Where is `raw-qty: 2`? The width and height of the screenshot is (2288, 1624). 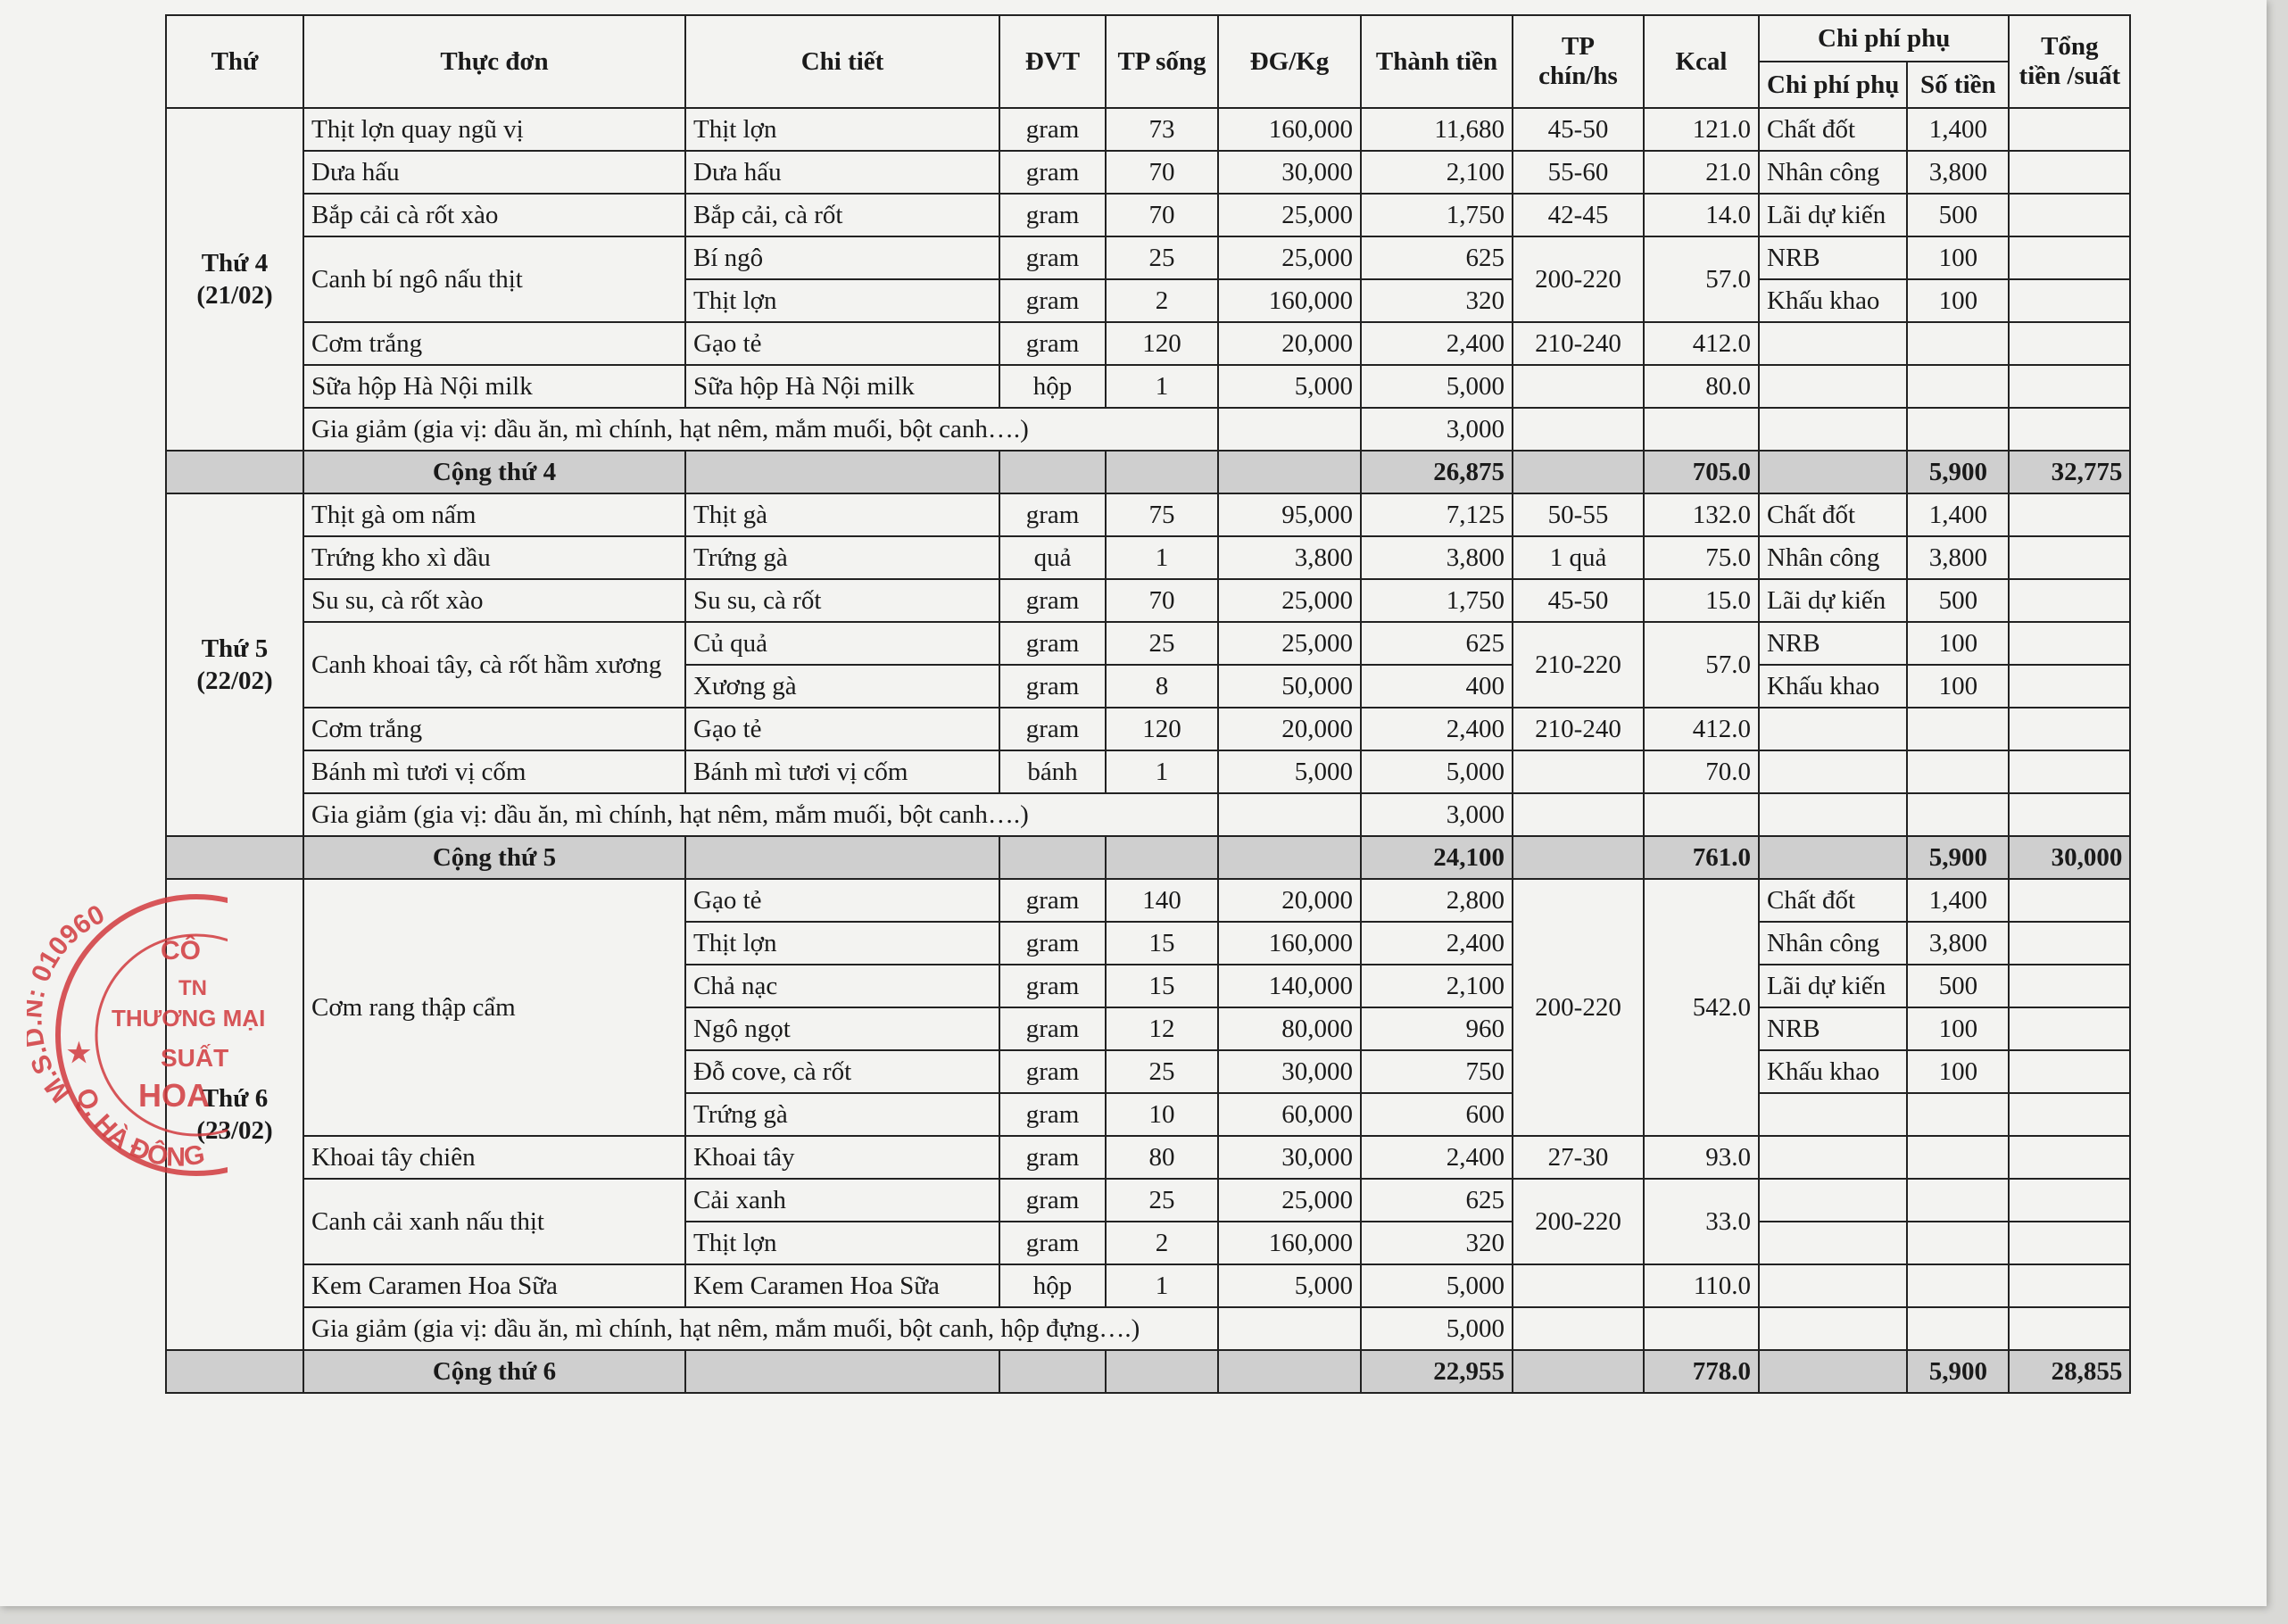
raw-qty: 2 is located at coordinates (1162, 300).